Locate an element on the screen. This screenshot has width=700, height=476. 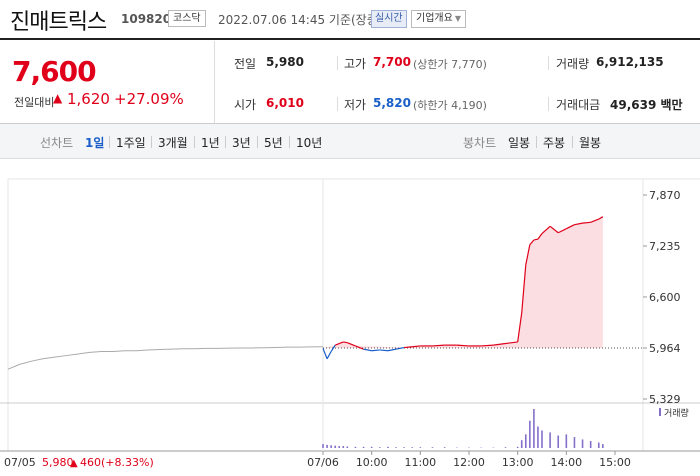
low-label: 저가 is located at coordinates (355, 105).